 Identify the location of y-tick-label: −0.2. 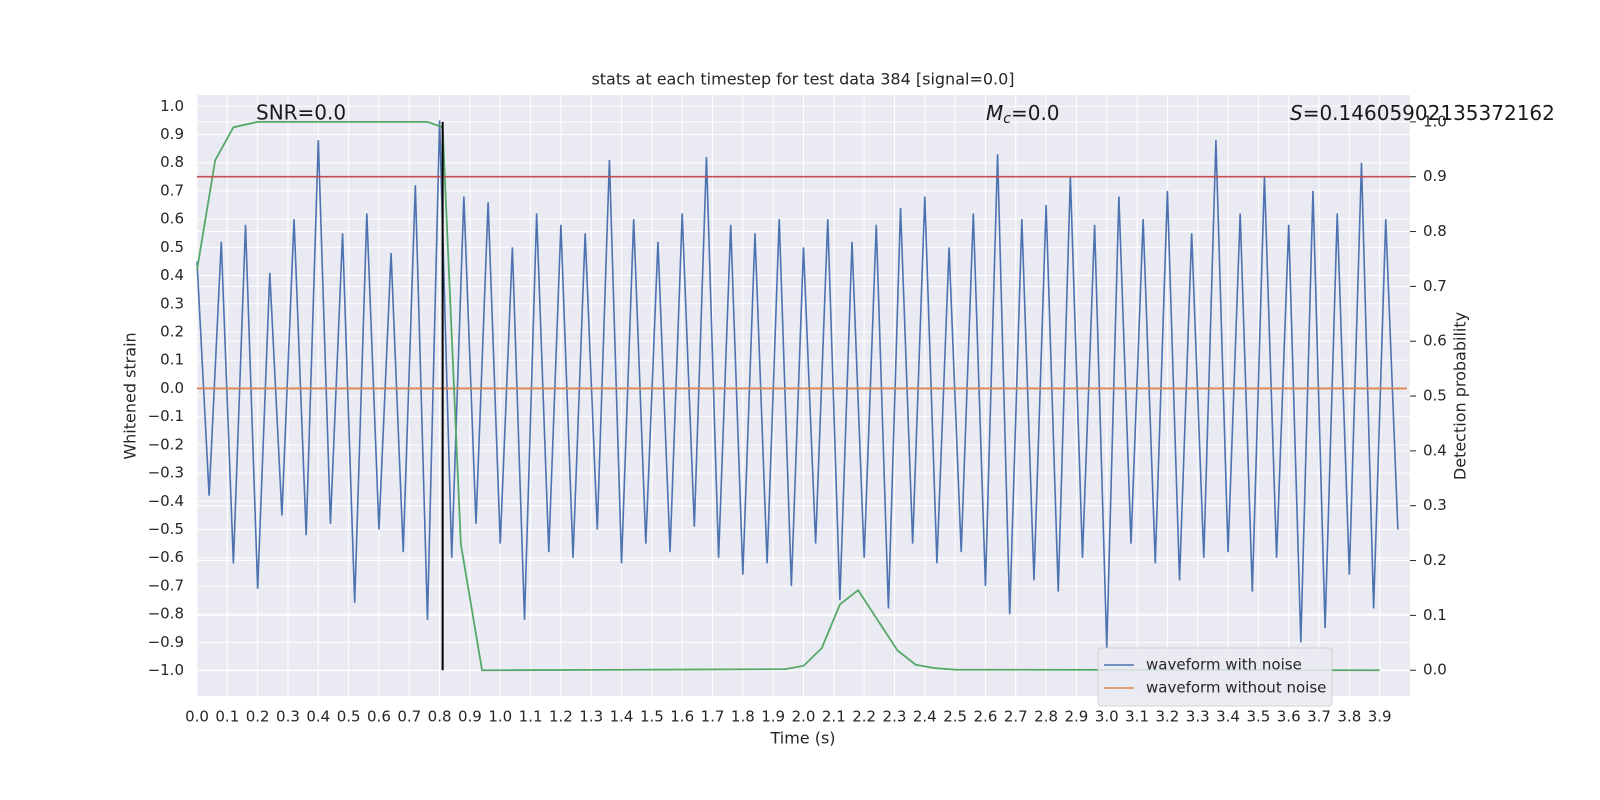
(166, 444).